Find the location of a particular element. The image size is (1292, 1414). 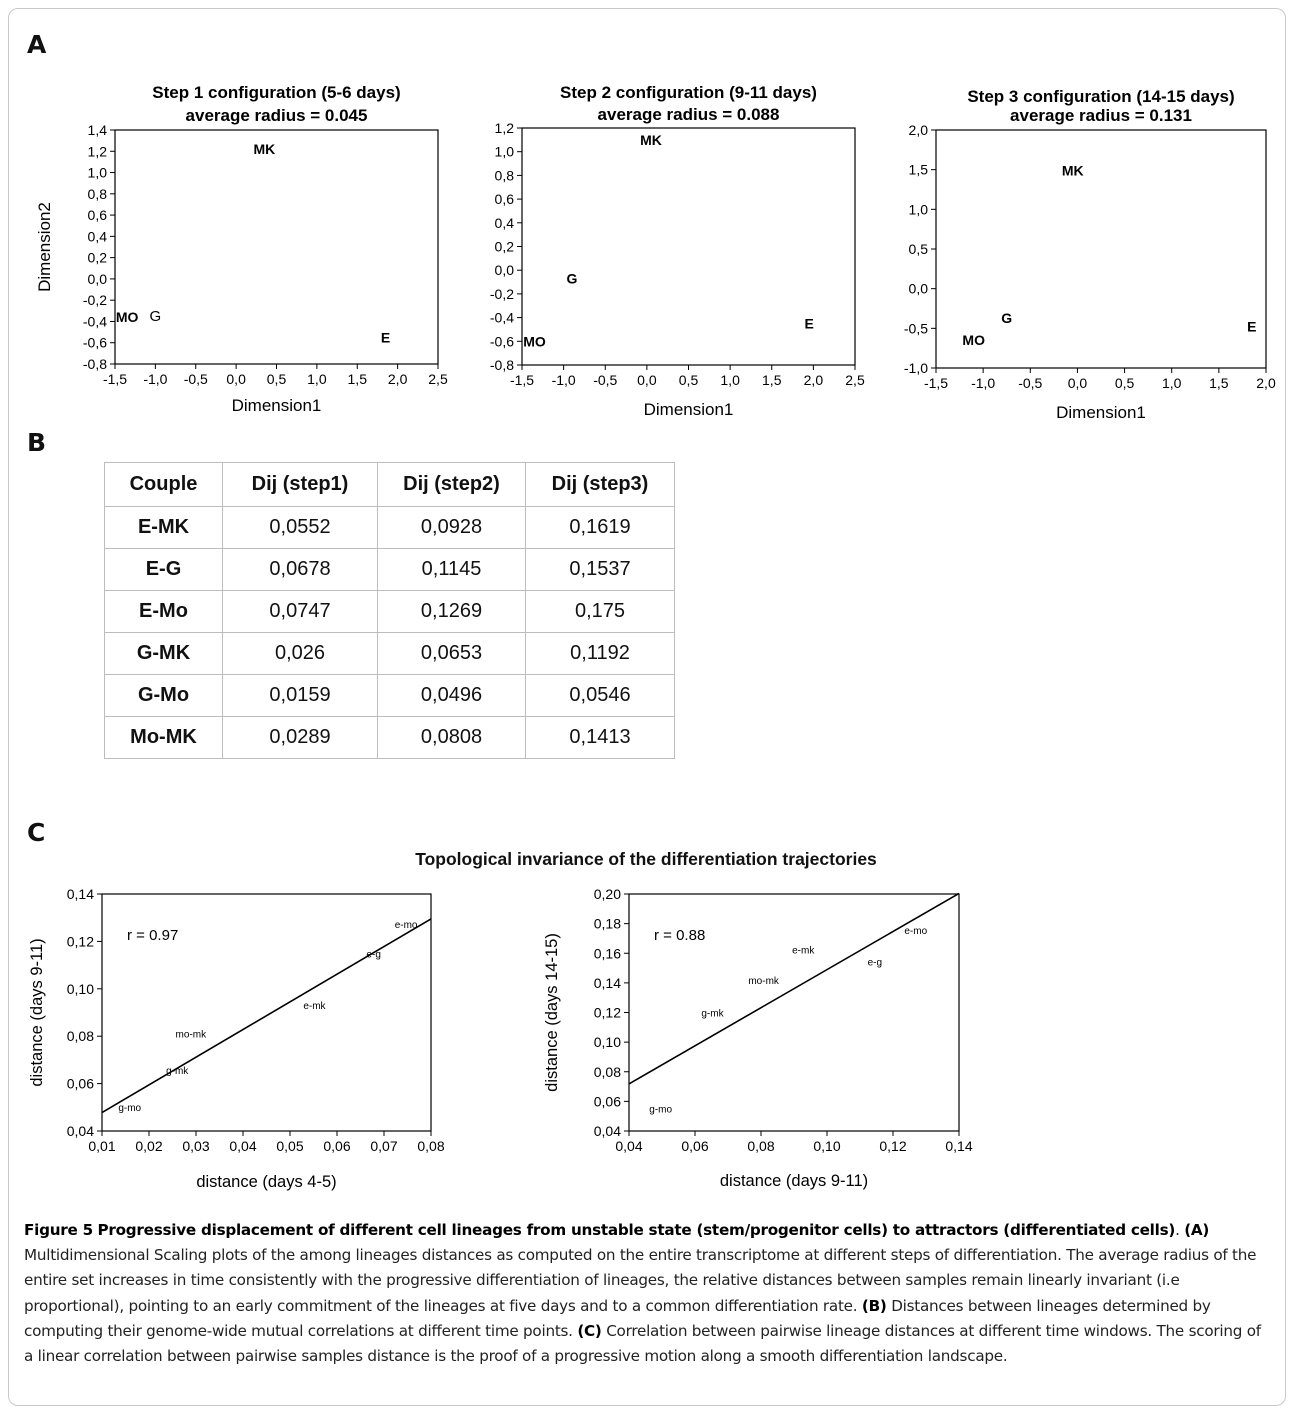

x-tick-label: 2,5 is located at coordinates (438, 379).